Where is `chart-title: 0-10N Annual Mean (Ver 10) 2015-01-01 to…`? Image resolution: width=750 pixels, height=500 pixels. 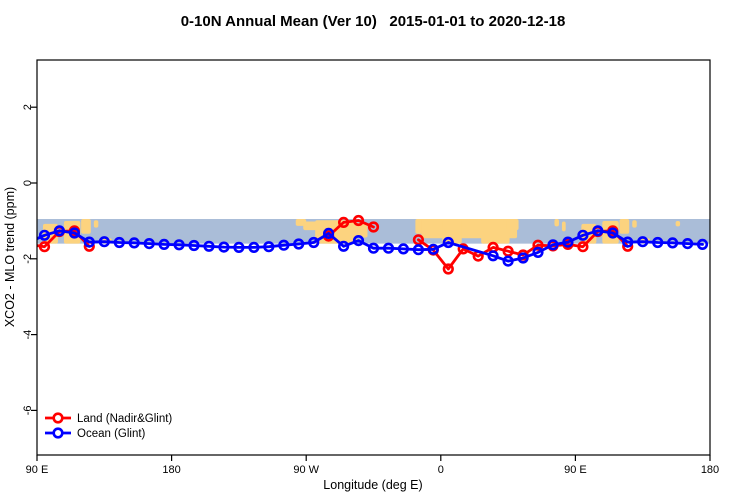
chart-title: 0-10N Annual Mean (Ver 10) 2015-01-01 to… is located at coordinates (373, 21).